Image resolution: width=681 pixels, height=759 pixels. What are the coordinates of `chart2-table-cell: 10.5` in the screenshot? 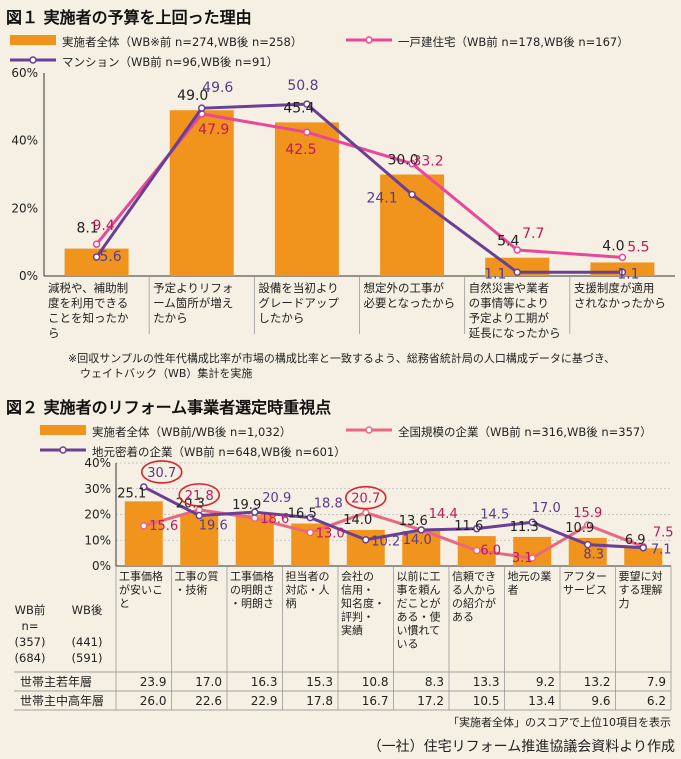 It's located at (486, 701).